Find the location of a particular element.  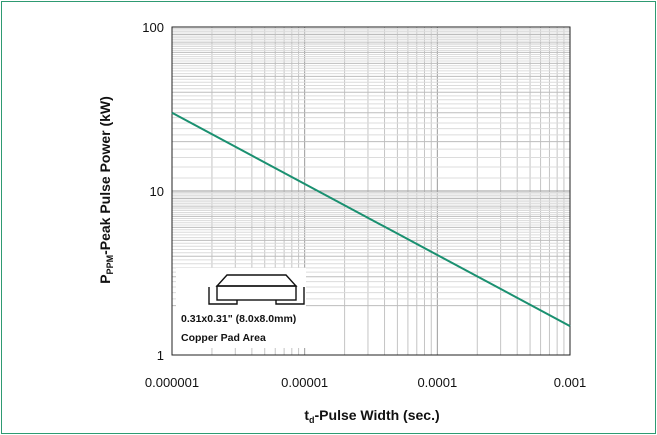

inset-background is located at coordinates (241, 308).